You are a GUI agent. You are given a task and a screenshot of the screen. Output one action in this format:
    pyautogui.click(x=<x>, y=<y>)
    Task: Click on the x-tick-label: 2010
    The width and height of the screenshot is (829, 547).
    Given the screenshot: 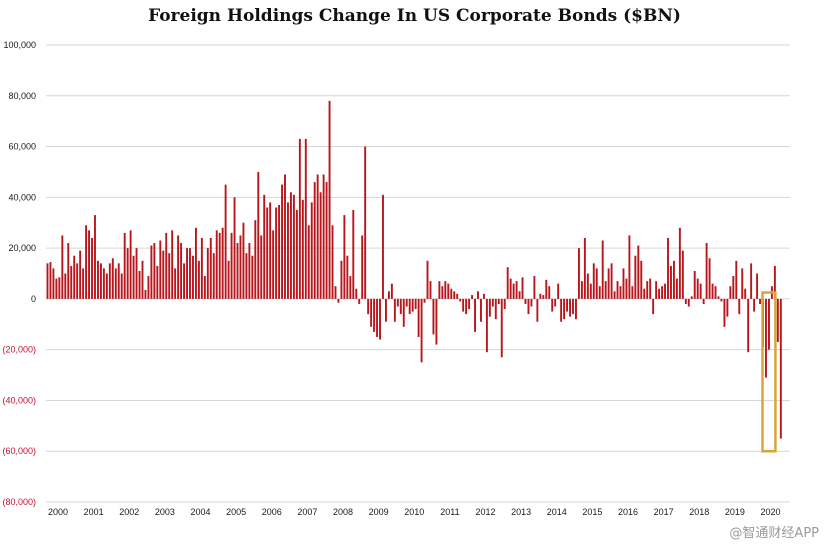 What is the action you would take?
    pyautogui.click(x=414, y=512)
    